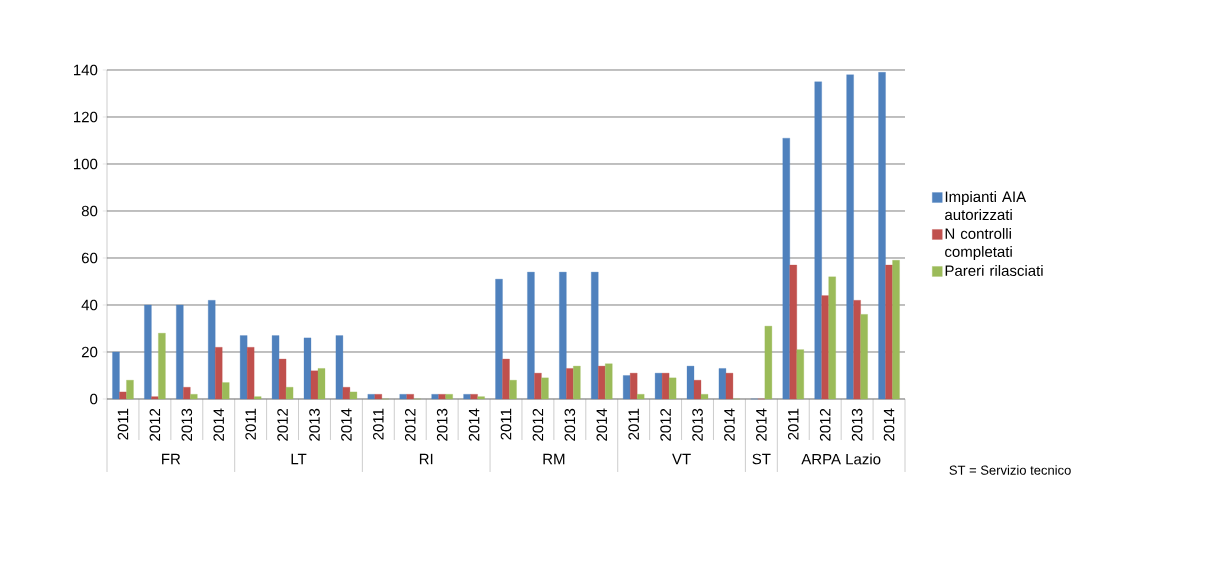  What do you see at coordinates (86, 70) in the screenshot?
I see `y-tick-label: 140` at bounding box center [86, 70].